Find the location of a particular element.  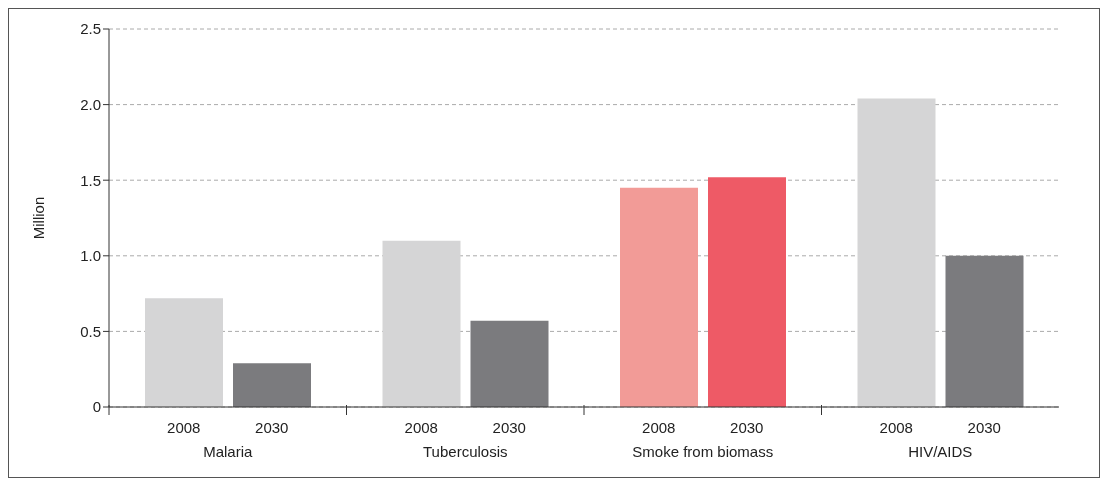

y-tick-label: 1.0 is located at coordinates (90, 256).